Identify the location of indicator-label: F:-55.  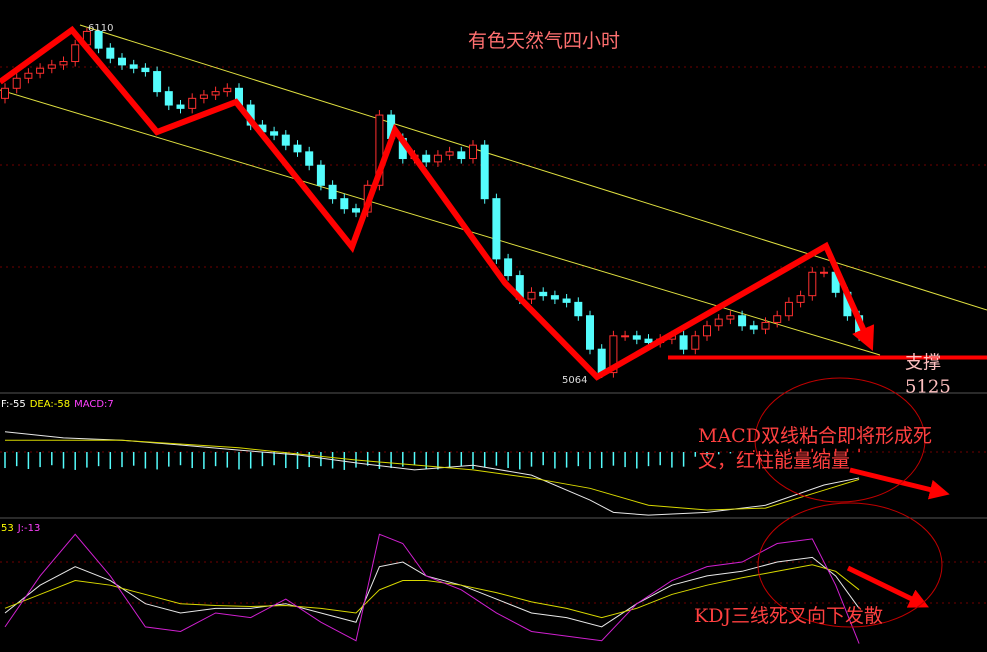
(13, 404).